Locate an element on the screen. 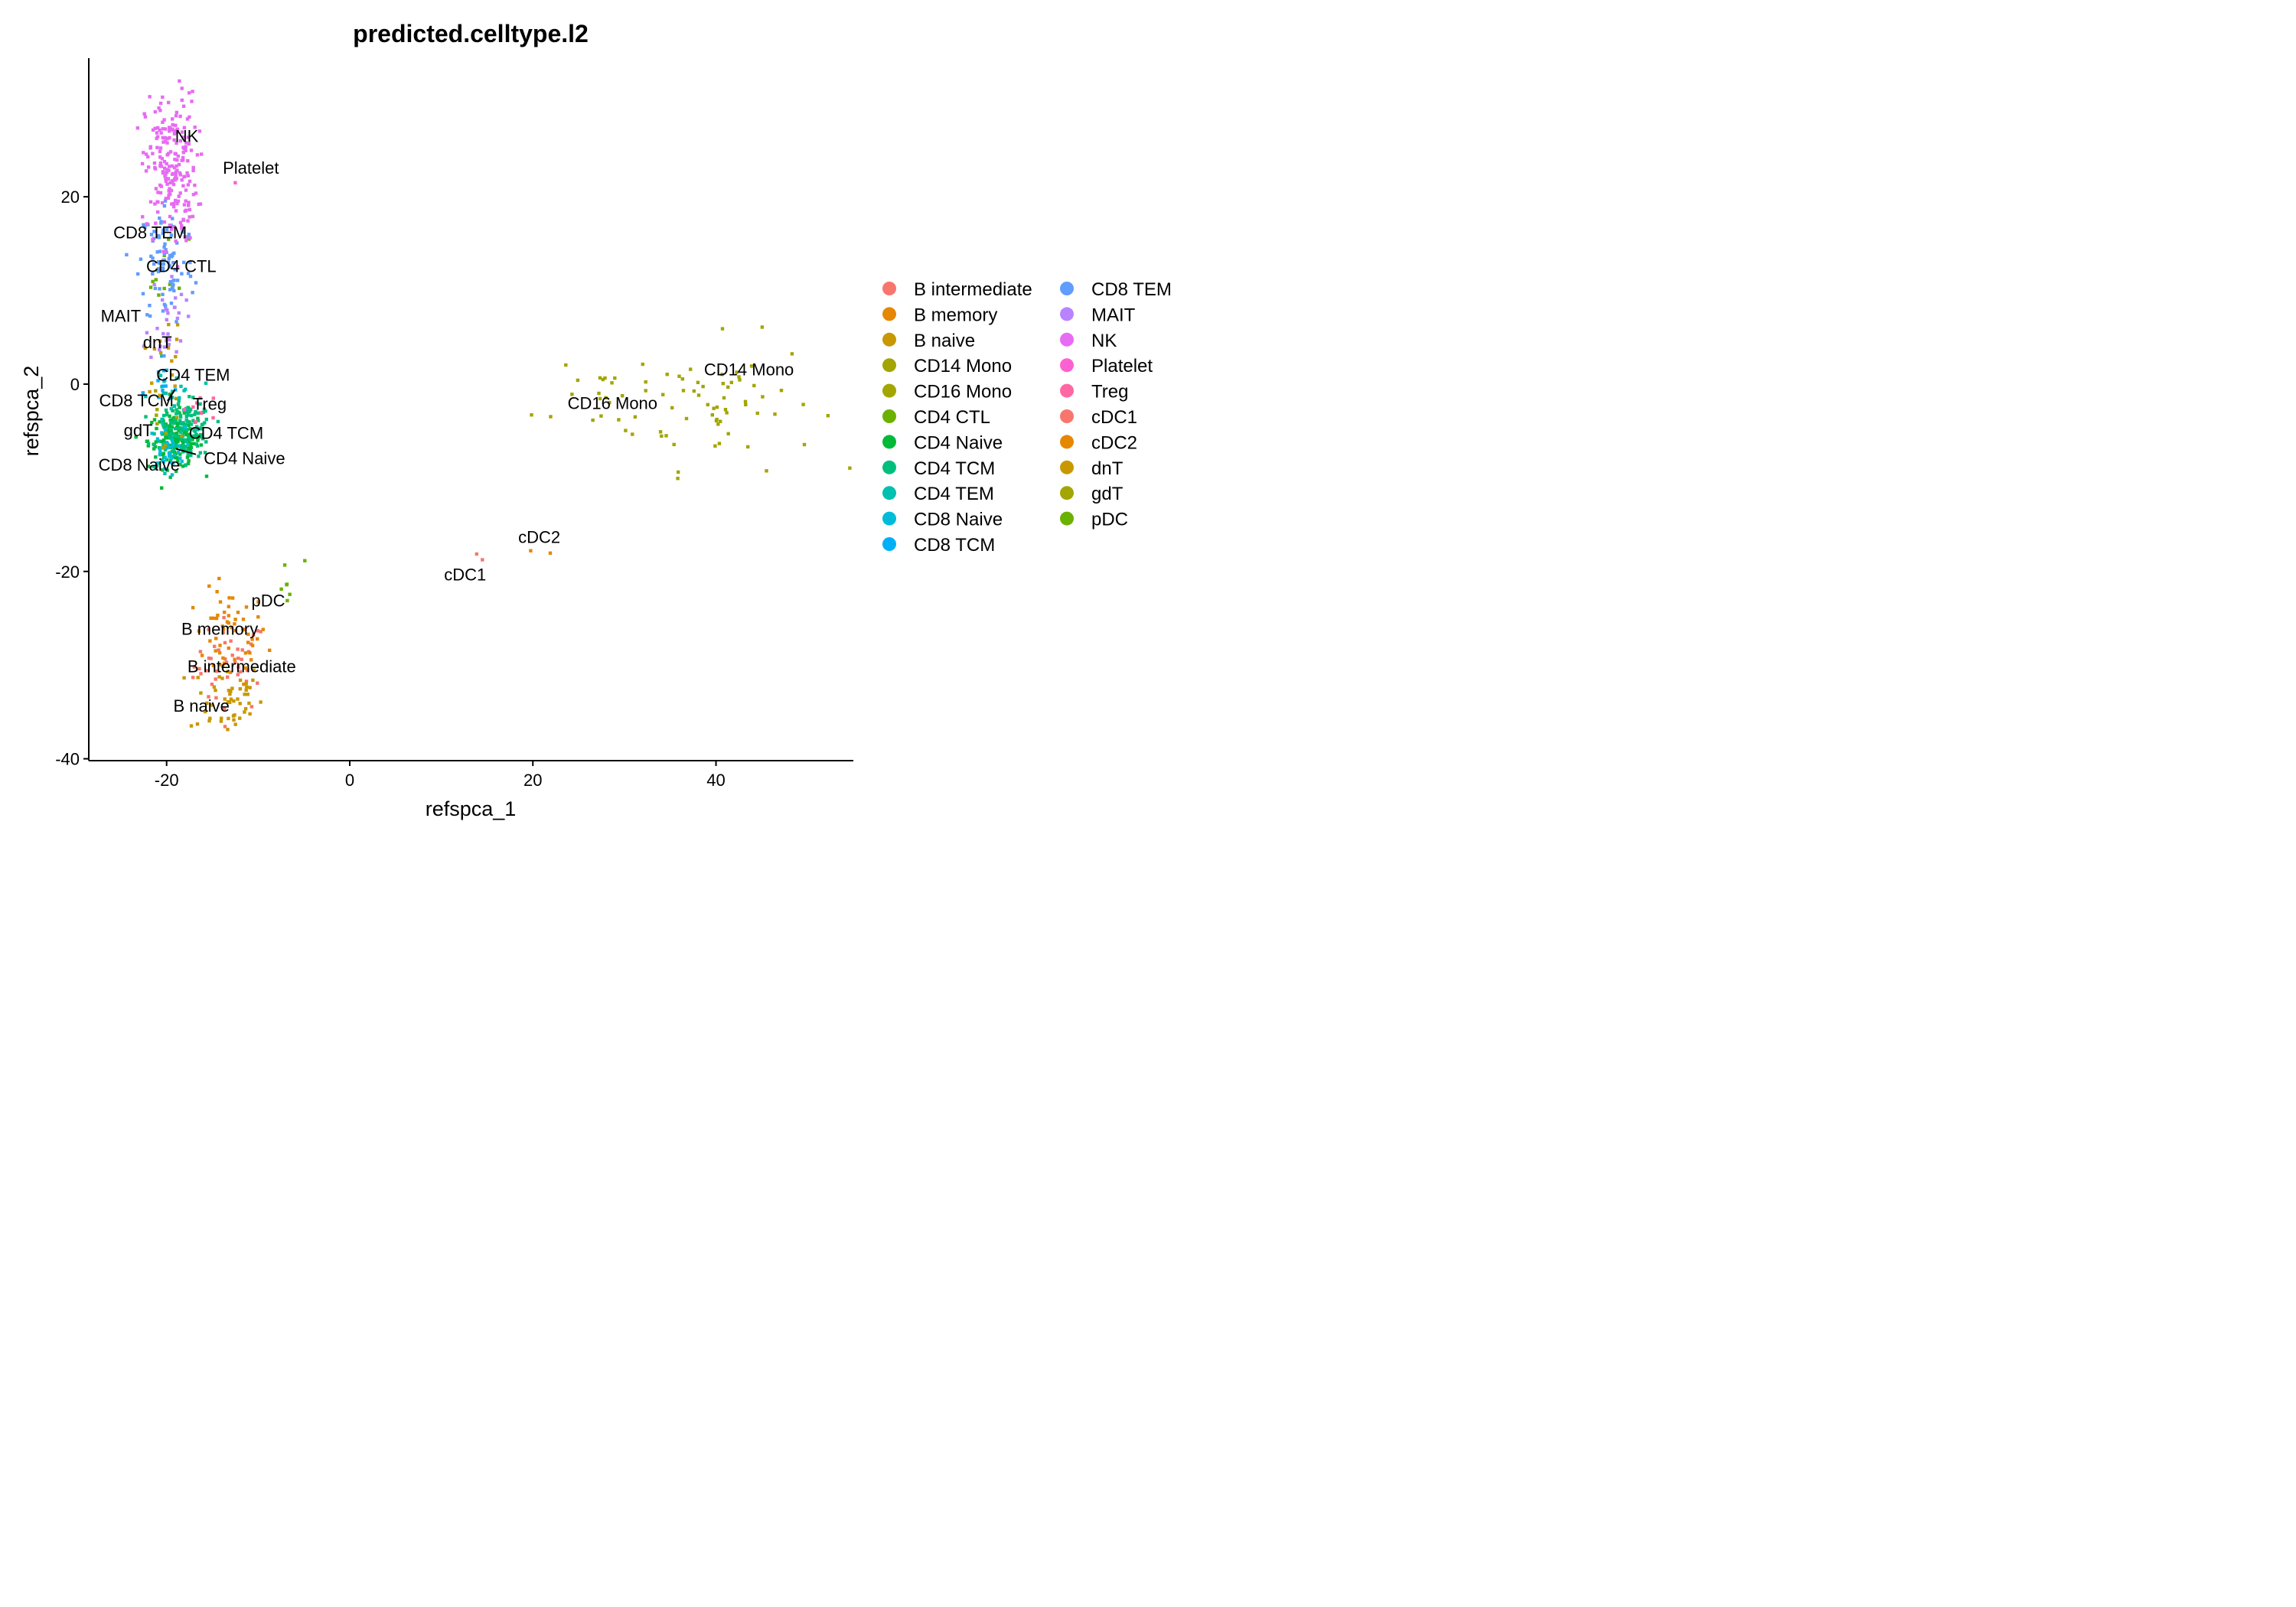 The image size is (2296, 1607). point-cd8-tcm is located at coordinates (159, 397).